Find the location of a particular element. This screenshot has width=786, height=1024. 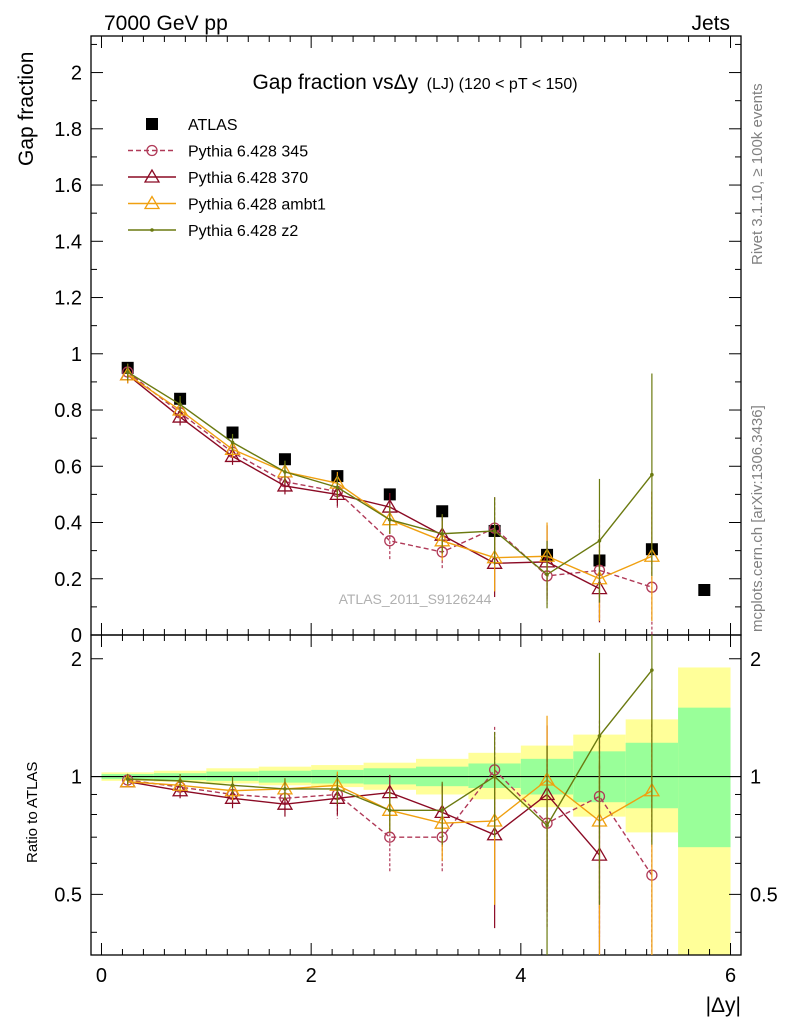

chart-title: Gap fraction vsΔy (LJ) (120 < pT < 150) is located at coordinates (414, 82).